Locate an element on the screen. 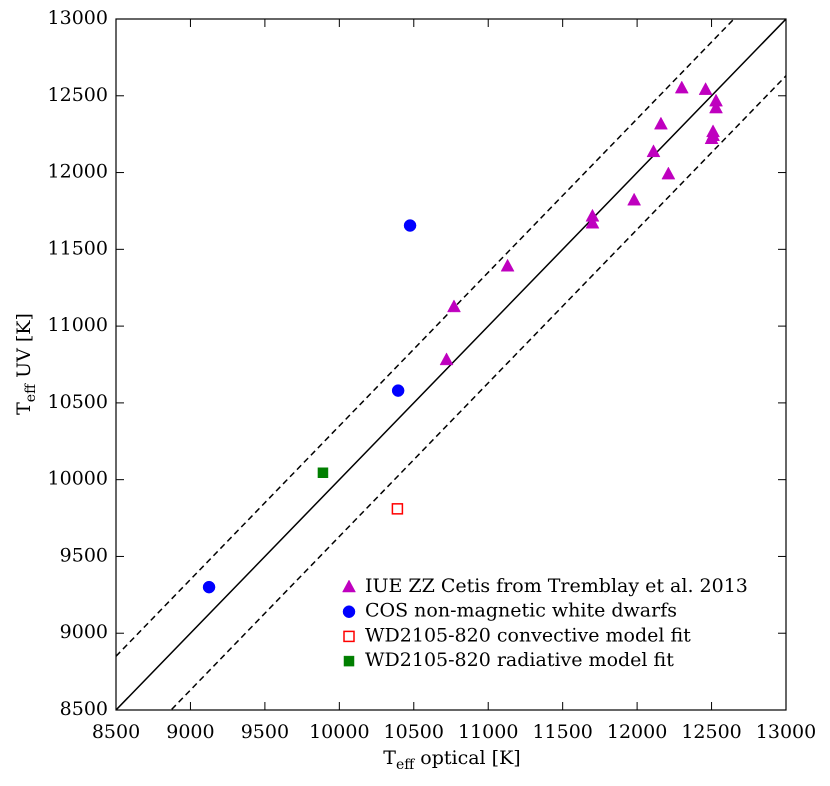  legend-label: IUE ZZ Cetis from Tremblay et al. 2013 is located at coordinates (556, 586).